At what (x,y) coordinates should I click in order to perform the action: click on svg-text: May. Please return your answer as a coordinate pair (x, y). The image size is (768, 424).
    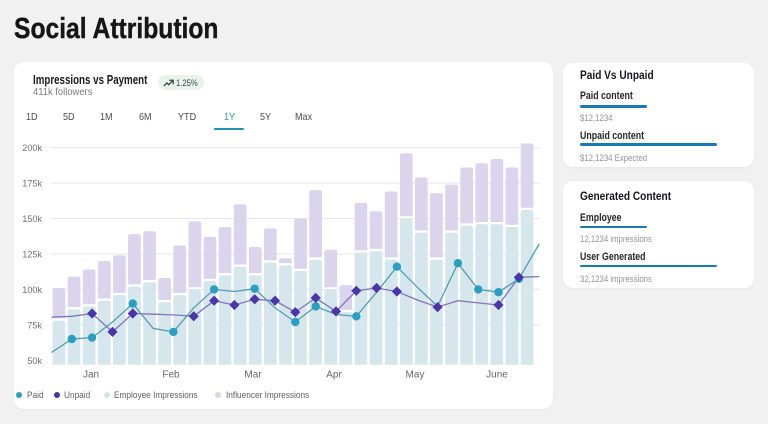
    Looking at the image, I should click on (415, 375).